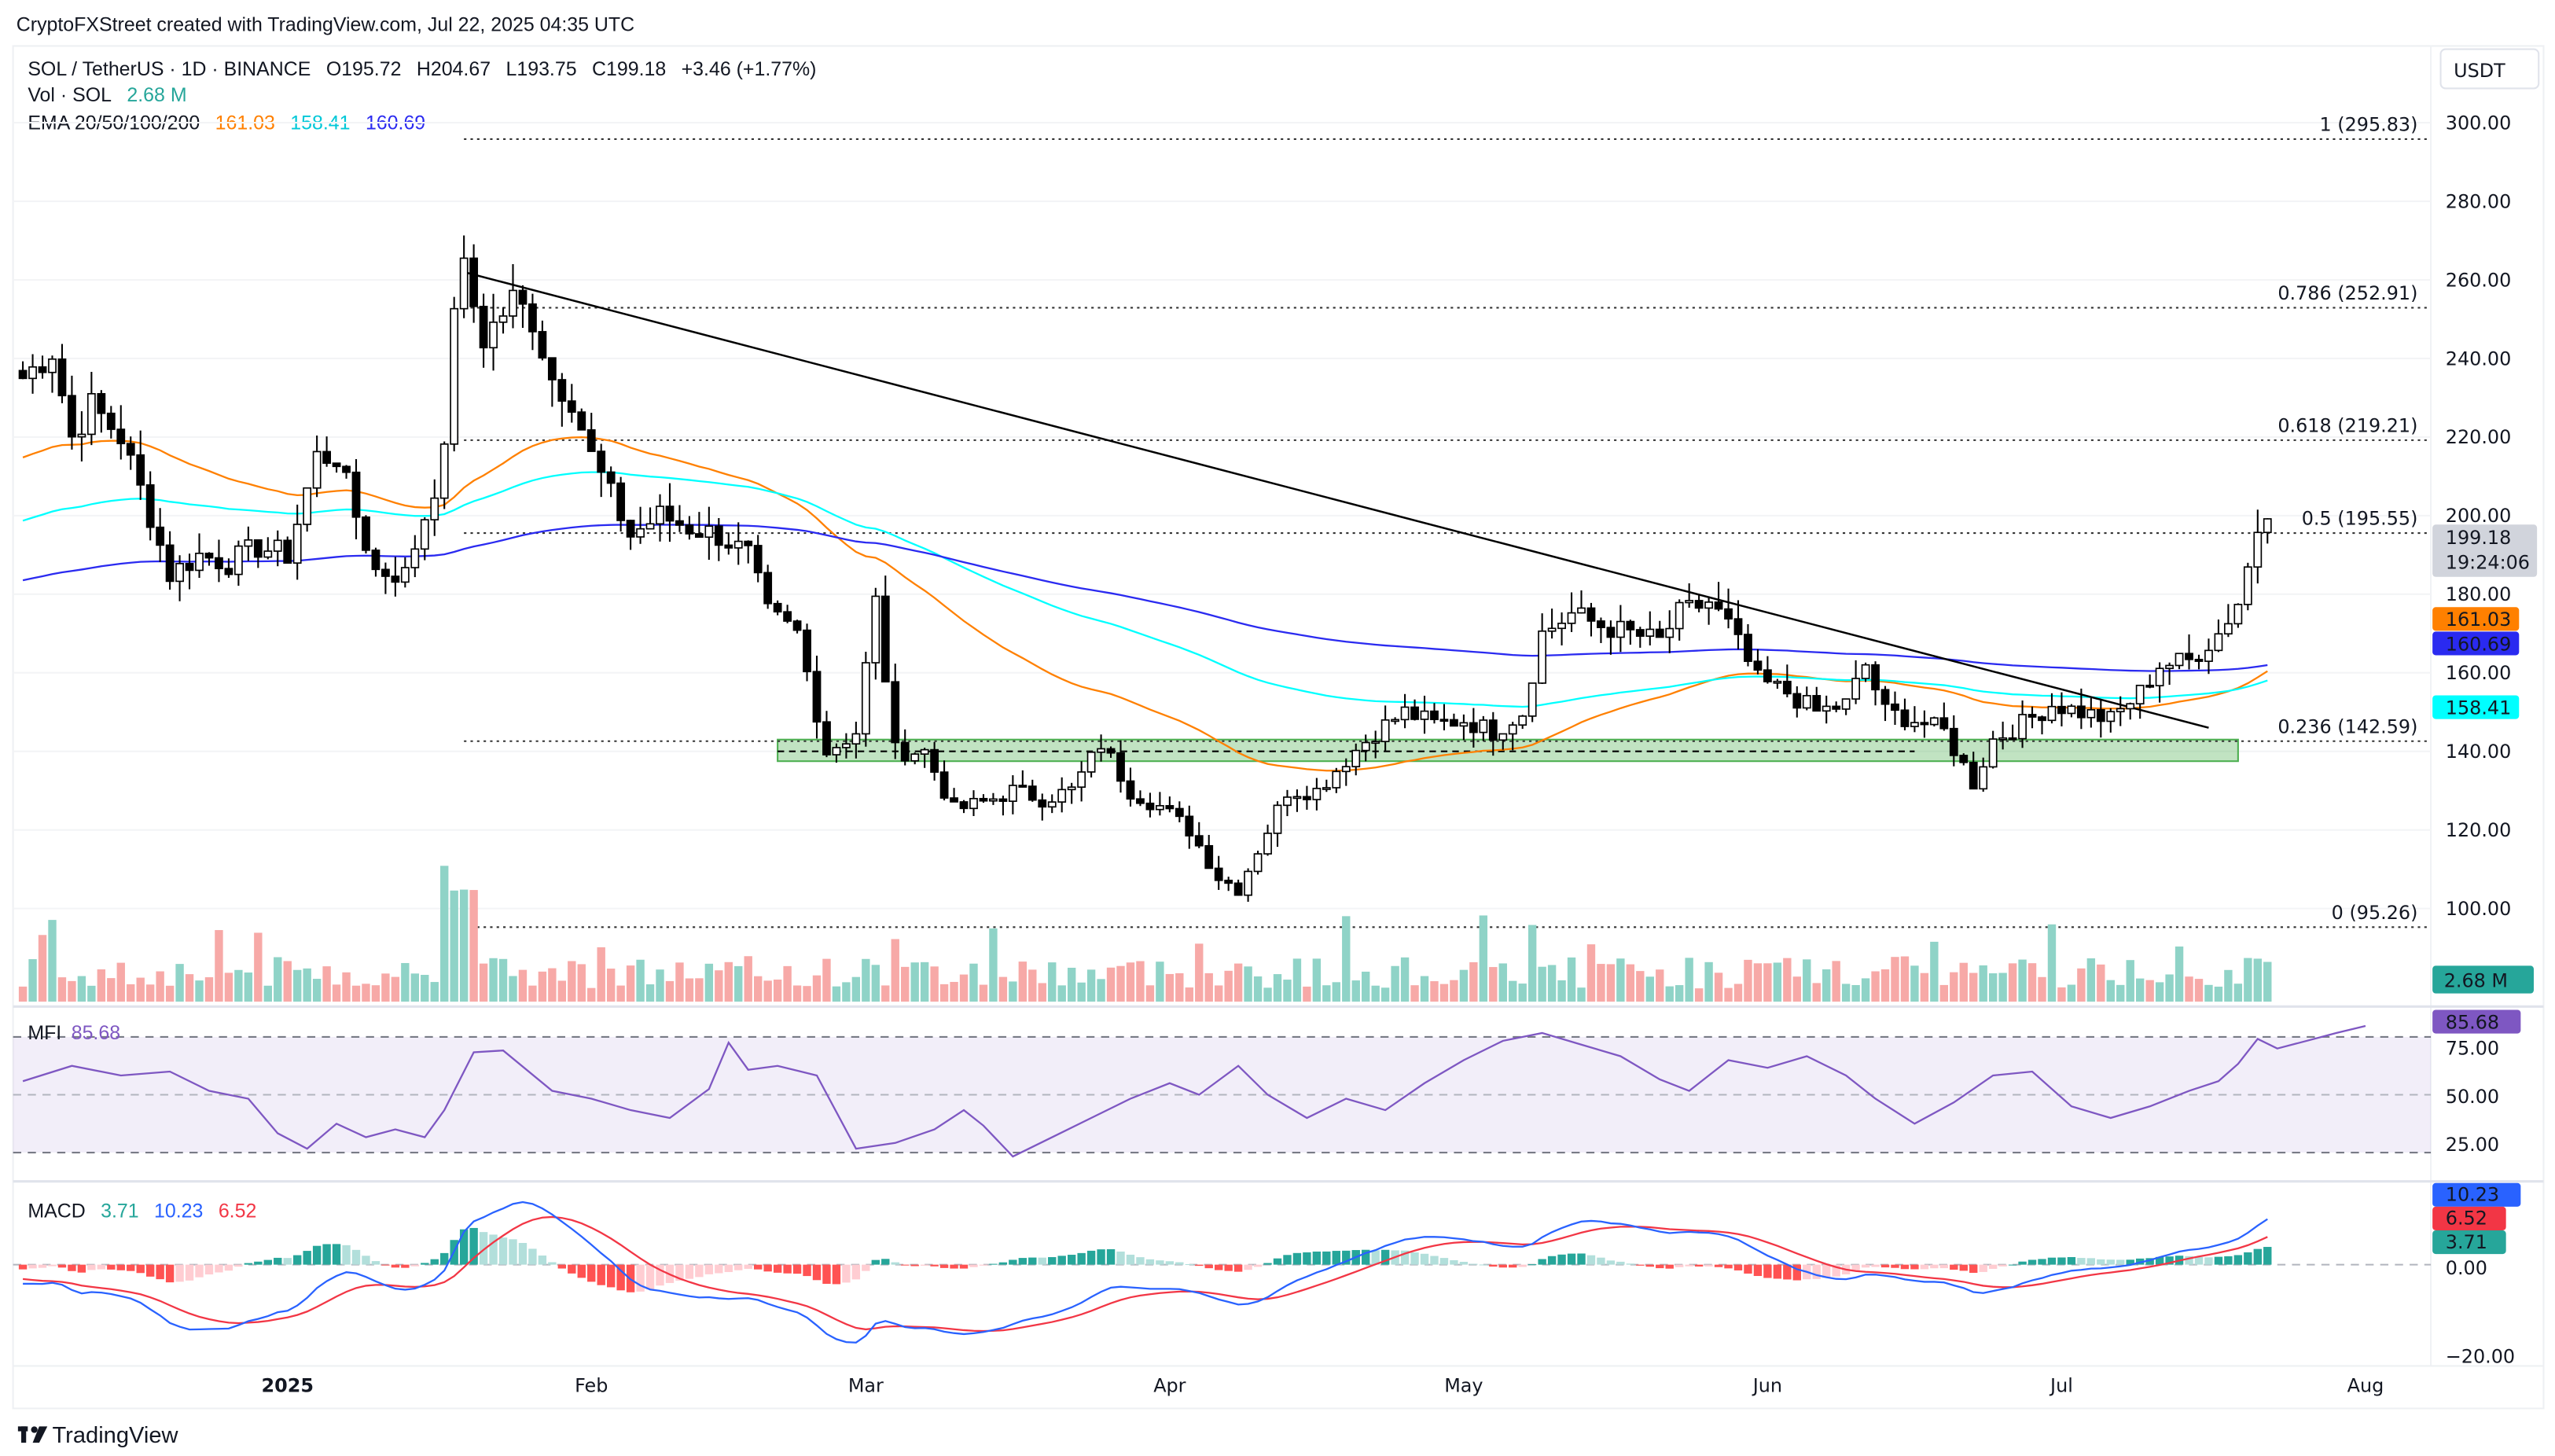 The image size is (2555, 1456). I want to click on price-tick: 140.00, so click(2479, 752).